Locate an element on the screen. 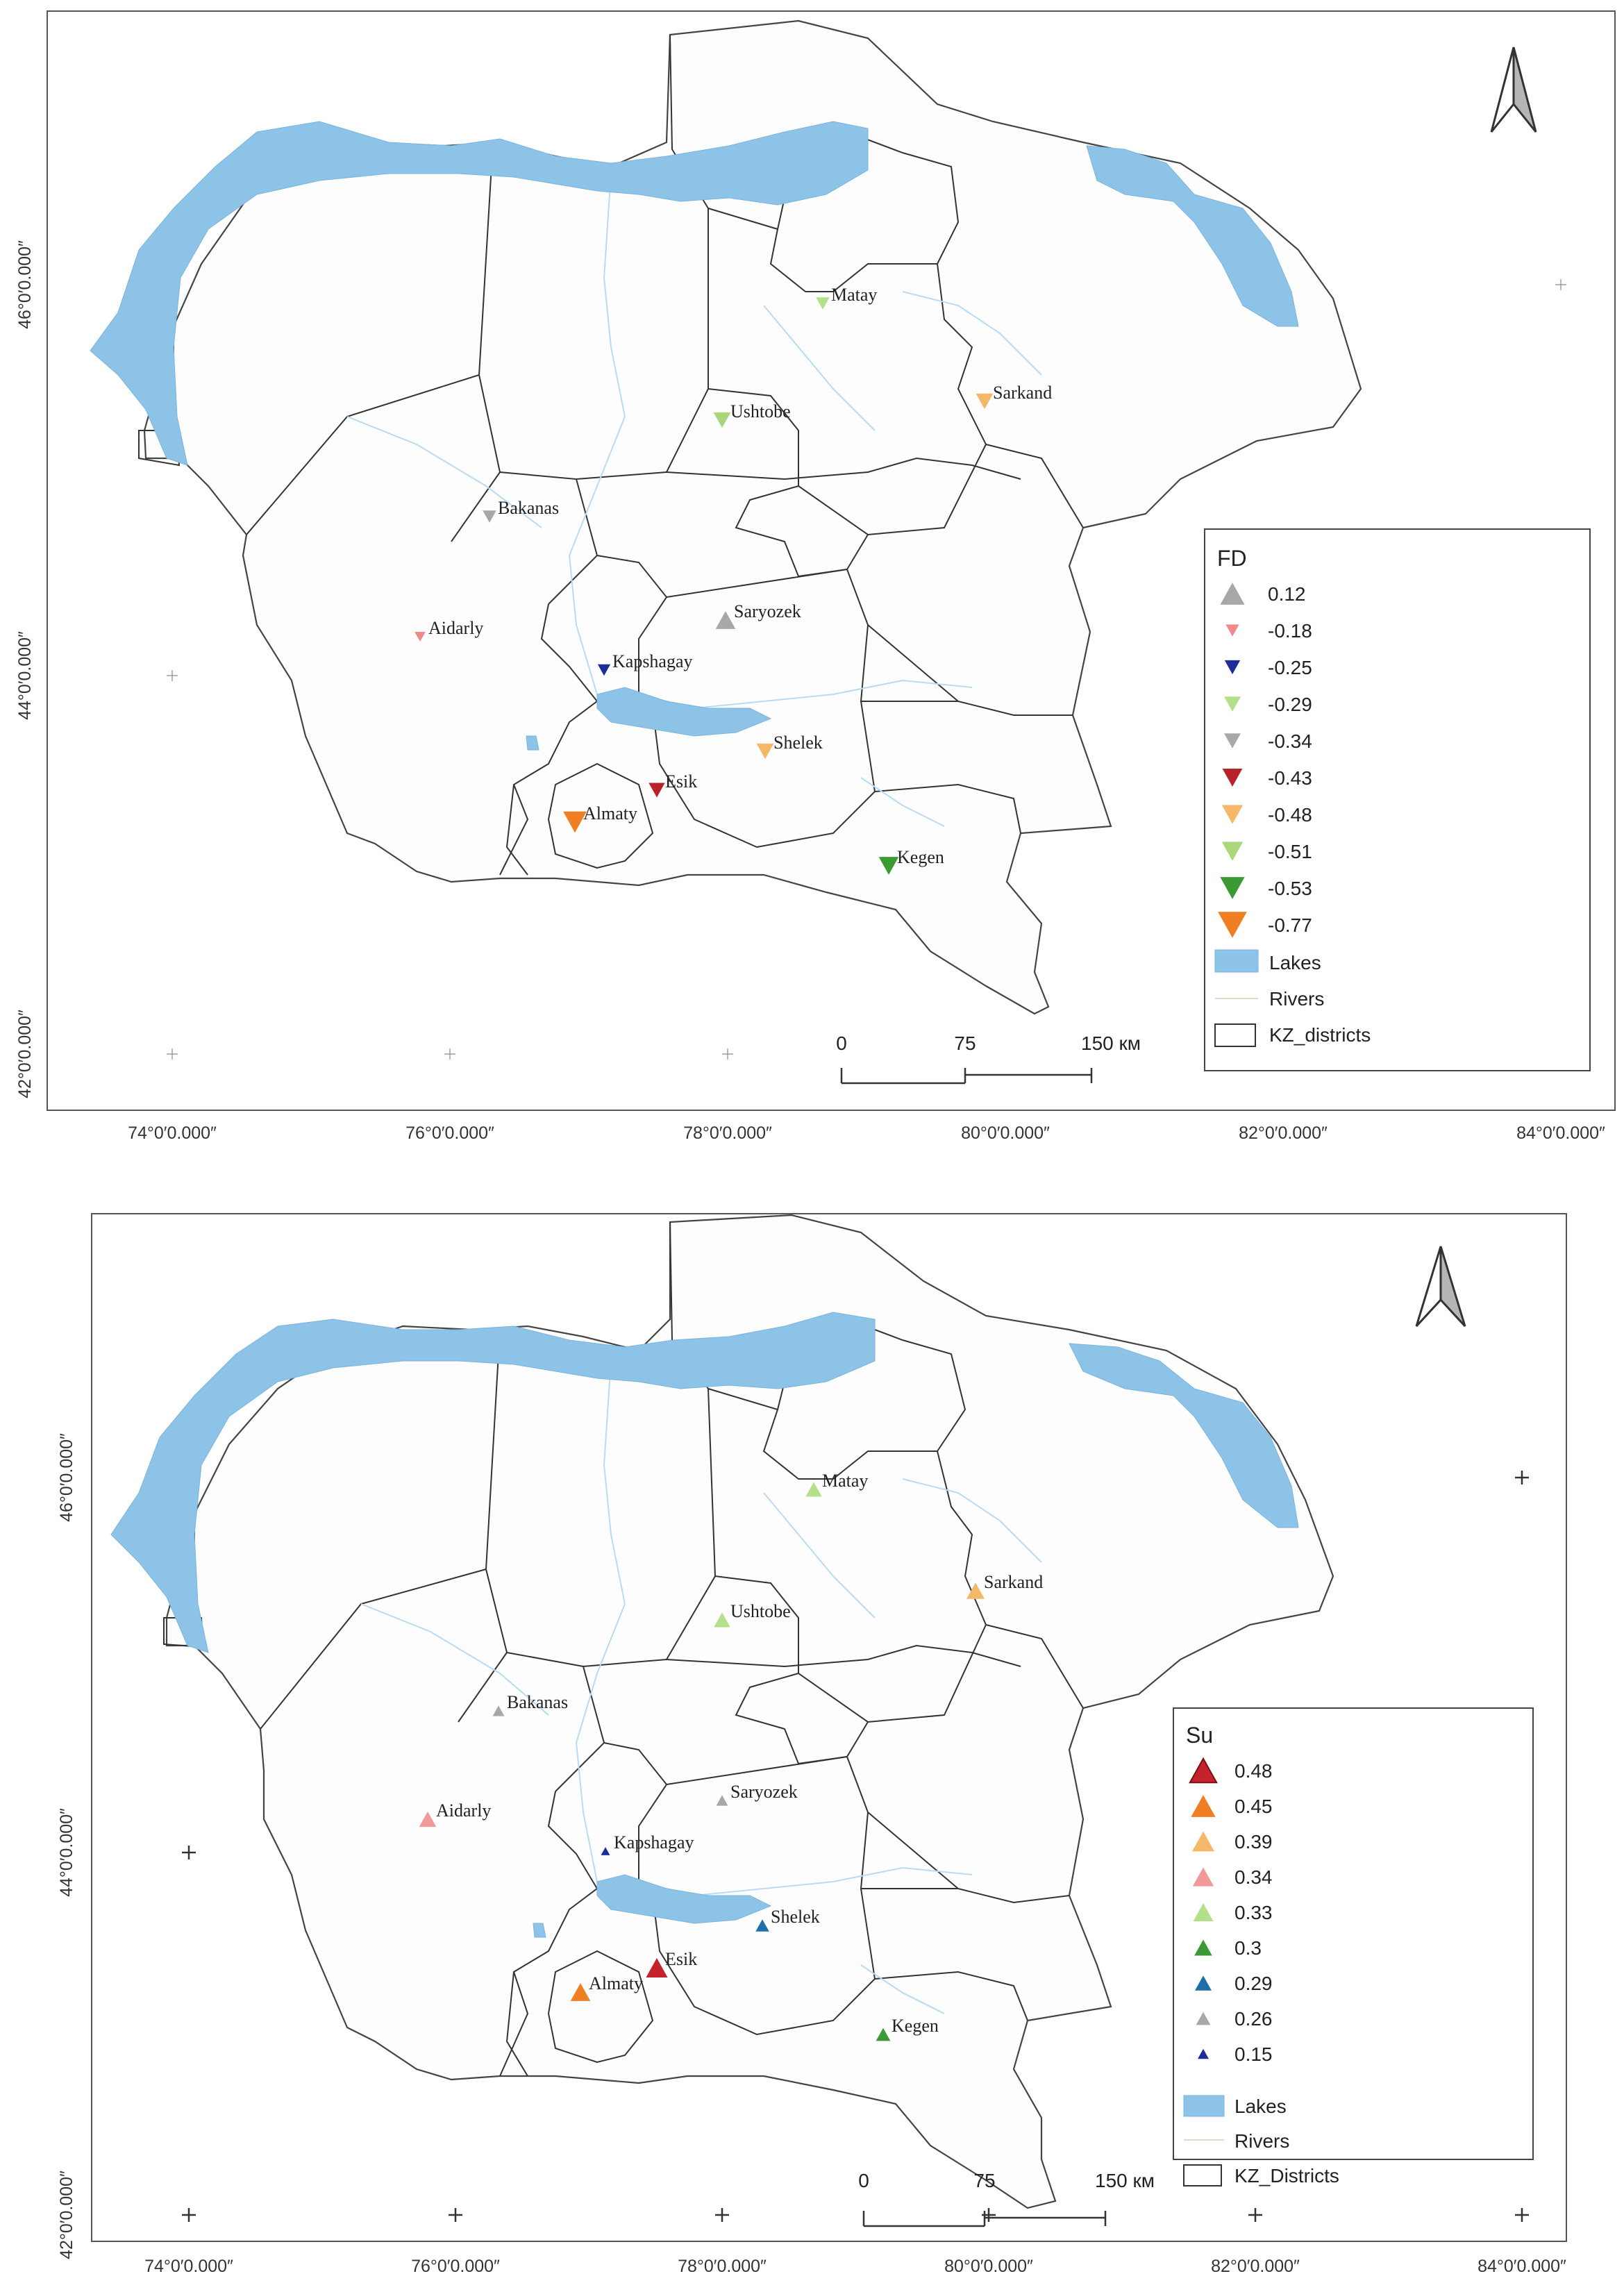 The image size is (1624, 2283). lakes-swatch is located at coordinates (1204, 2106).